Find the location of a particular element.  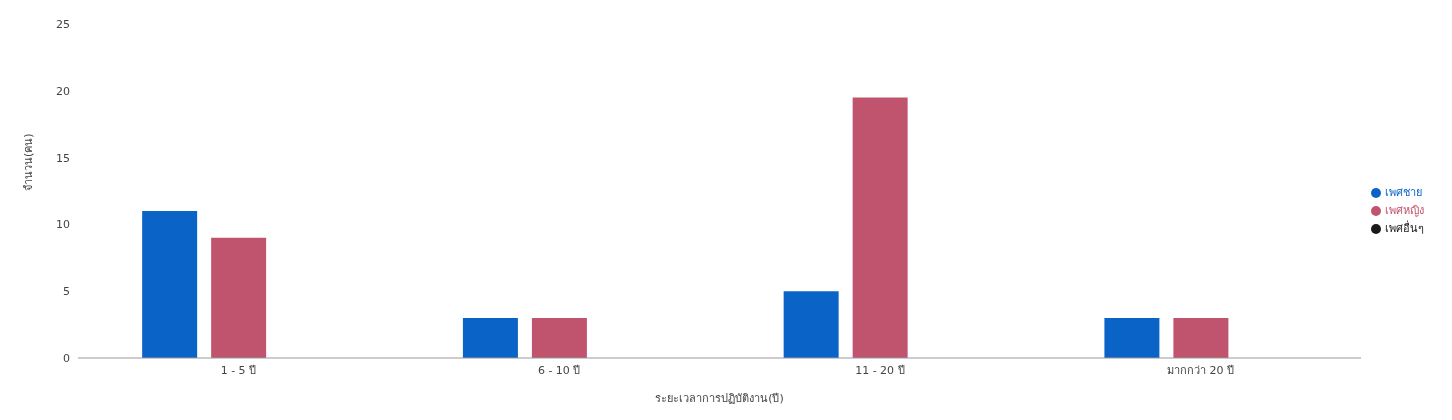

y-axis-title: จำนวน(คน) is located at coordinates (28, 162).